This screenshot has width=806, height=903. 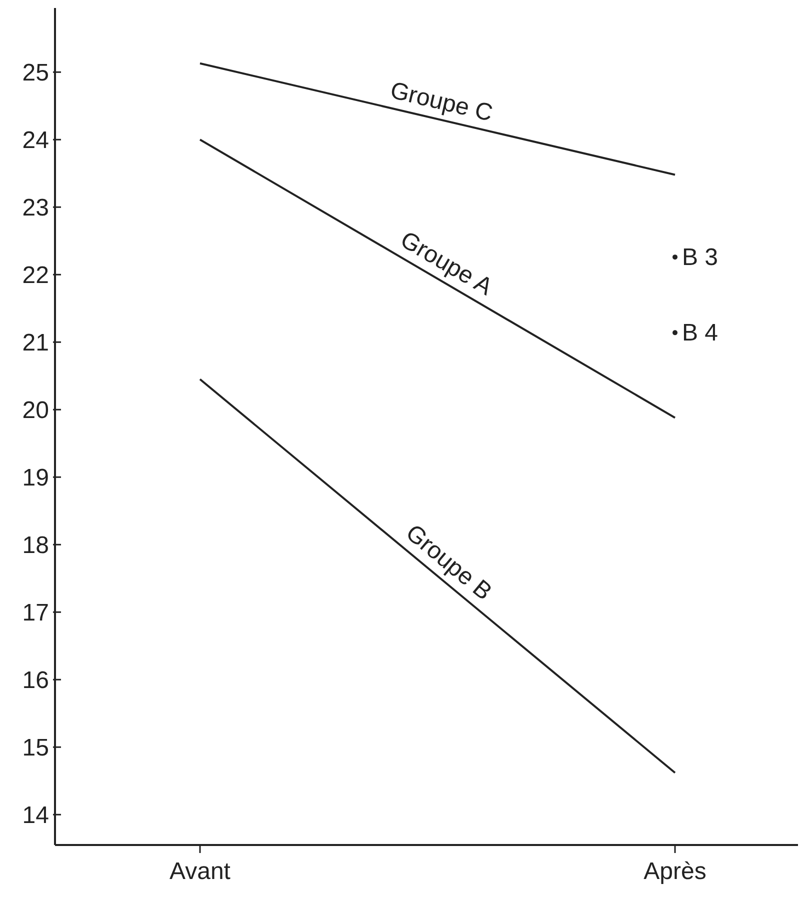 I want to click on y-tick-label: 17, so click(x=35, y=613).